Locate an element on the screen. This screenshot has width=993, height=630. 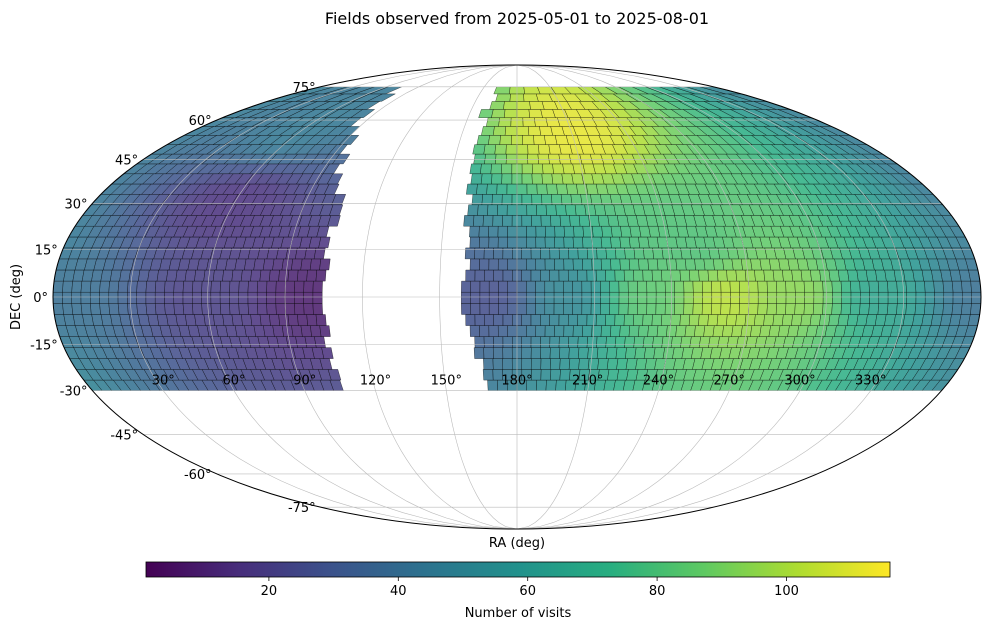
ra-tick-label: 270° is located at coordinates (729, 381).